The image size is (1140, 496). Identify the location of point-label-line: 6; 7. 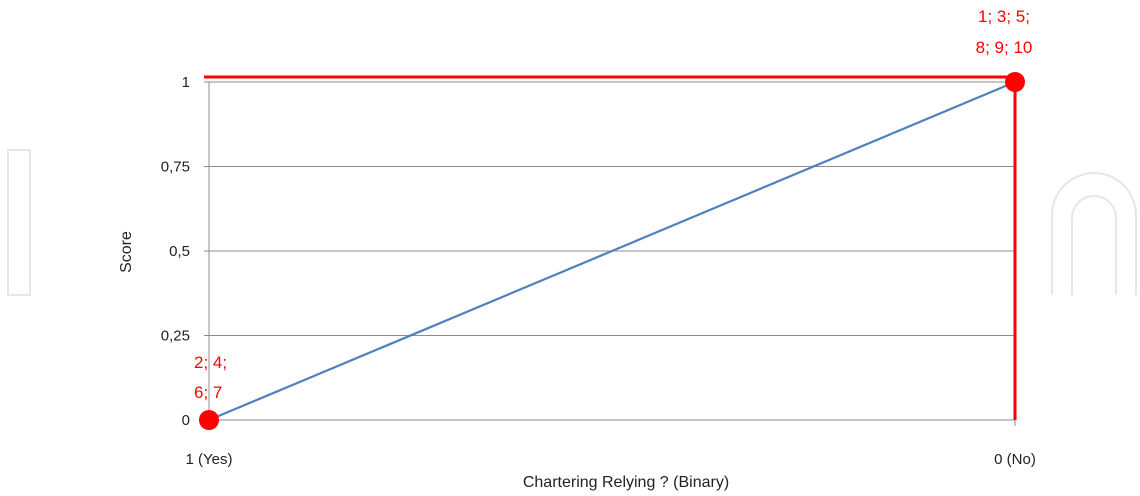
(208, 392).